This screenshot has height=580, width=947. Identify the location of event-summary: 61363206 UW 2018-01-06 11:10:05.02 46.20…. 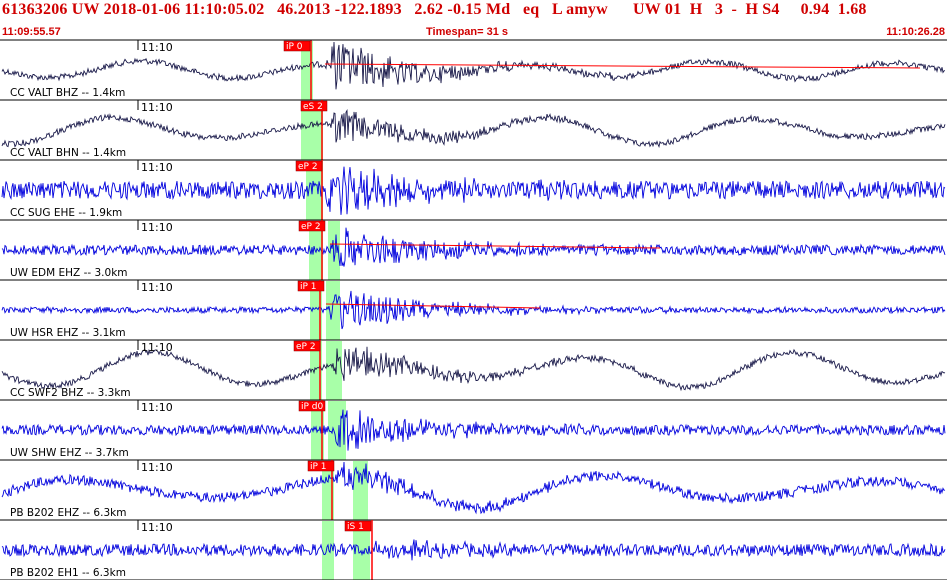
(434, 9).